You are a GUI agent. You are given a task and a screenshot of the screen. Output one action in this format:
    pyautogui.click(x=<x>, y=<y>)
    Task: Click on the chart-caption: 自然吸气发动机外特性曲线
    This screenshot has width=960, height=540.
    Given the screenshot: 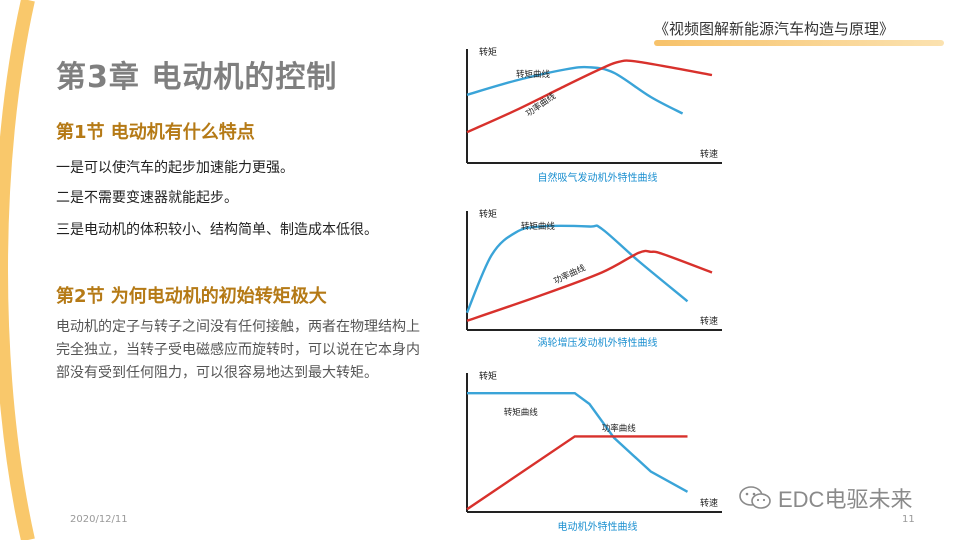 What is the action you would take?
    pyautogui.click(x=598, y=177)
    